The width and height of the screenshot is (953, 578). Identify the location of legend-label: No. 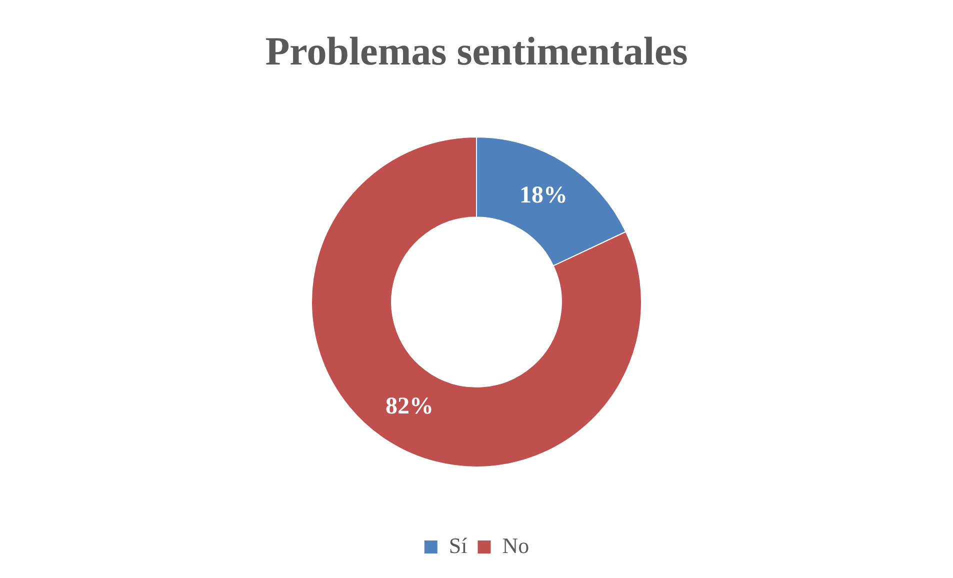
(516, 545).